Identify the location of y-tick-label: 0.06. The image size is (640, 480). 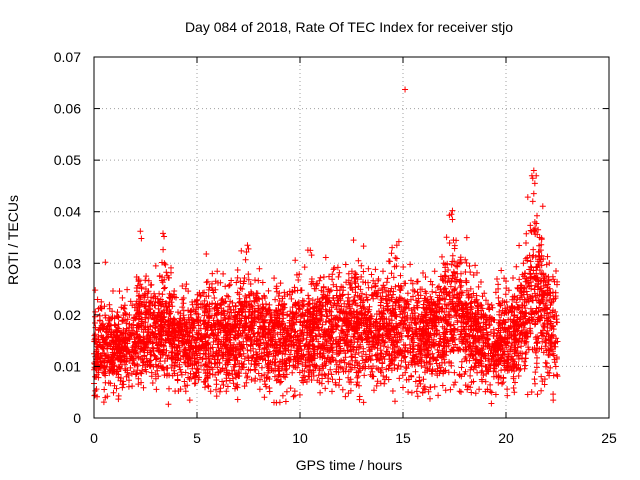
(67, 109).